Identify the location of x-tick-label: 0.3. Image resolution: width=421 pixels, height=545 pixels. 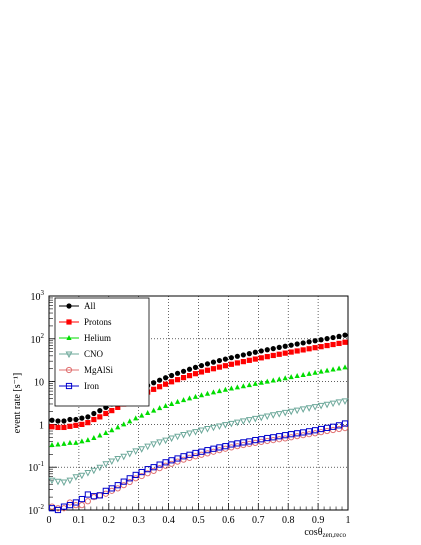
(138, 520).